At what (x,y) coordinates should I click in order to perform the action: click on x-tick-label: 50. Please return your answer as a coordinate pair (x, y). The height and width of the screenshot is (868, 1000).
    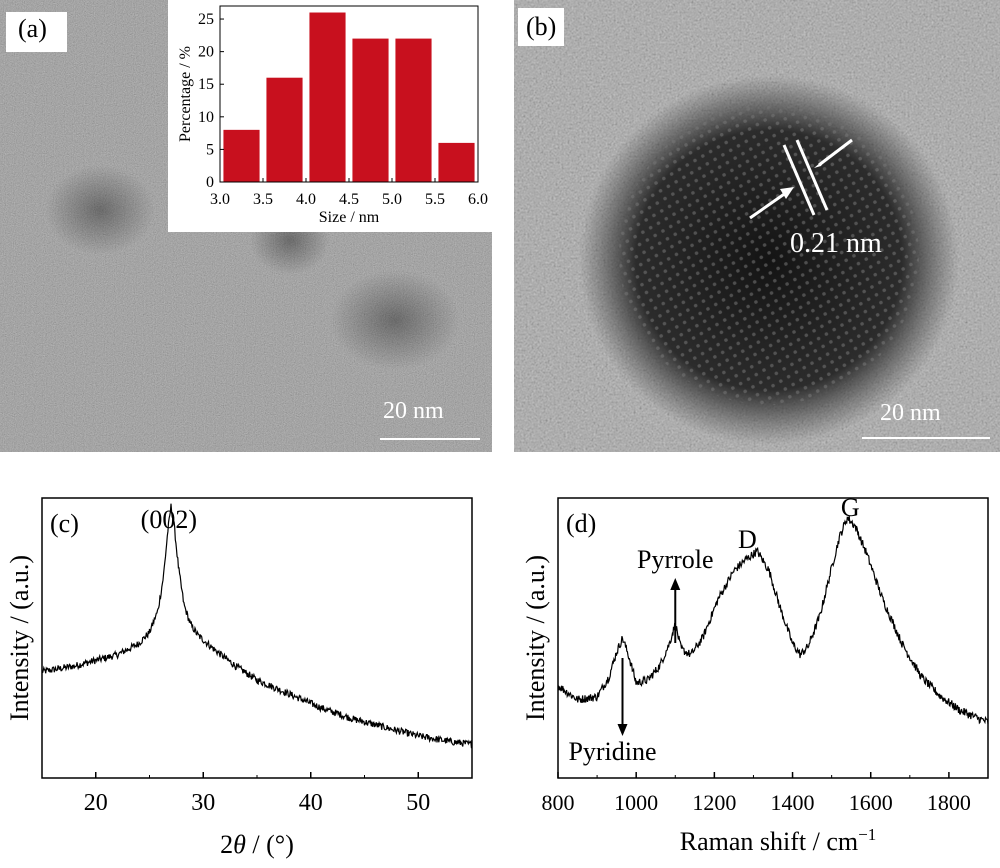
    Looking at the image, I should click on (418, 803).